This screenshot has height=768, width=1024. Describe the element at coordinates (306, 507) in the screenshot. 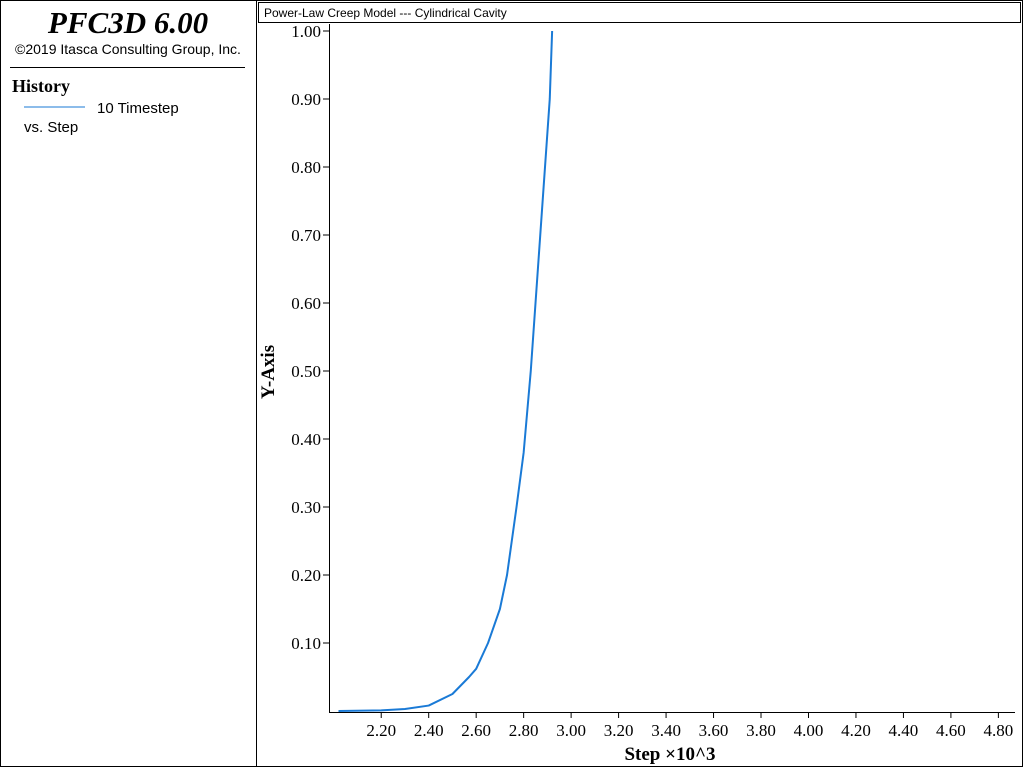

I see `y-tick-label: 0.30` at that location.